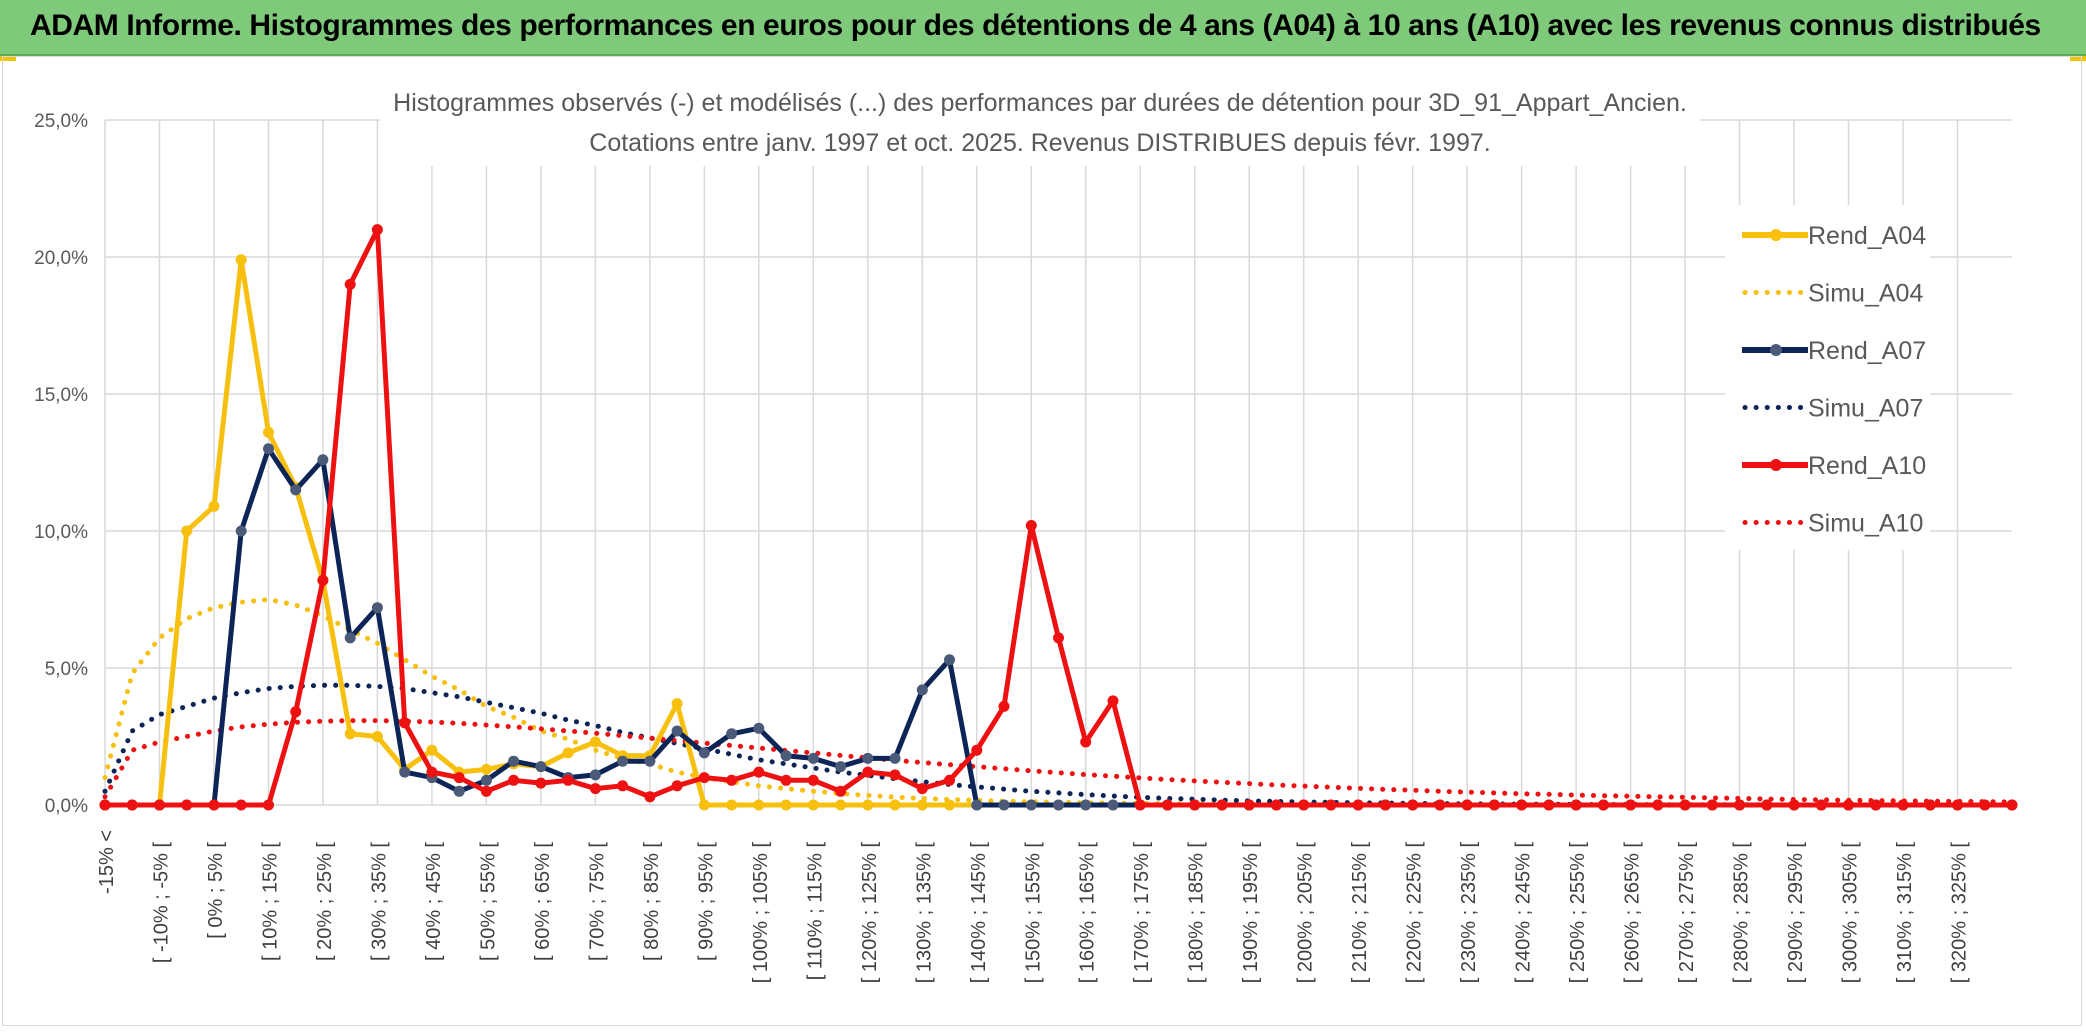 Image resolution: width=2086 pixels, height=1033 pixels. Describe the element at coordinates (1687, 913) in the screenshot. I see `x-tick-label: [ 270% ; 275% [` at that location.